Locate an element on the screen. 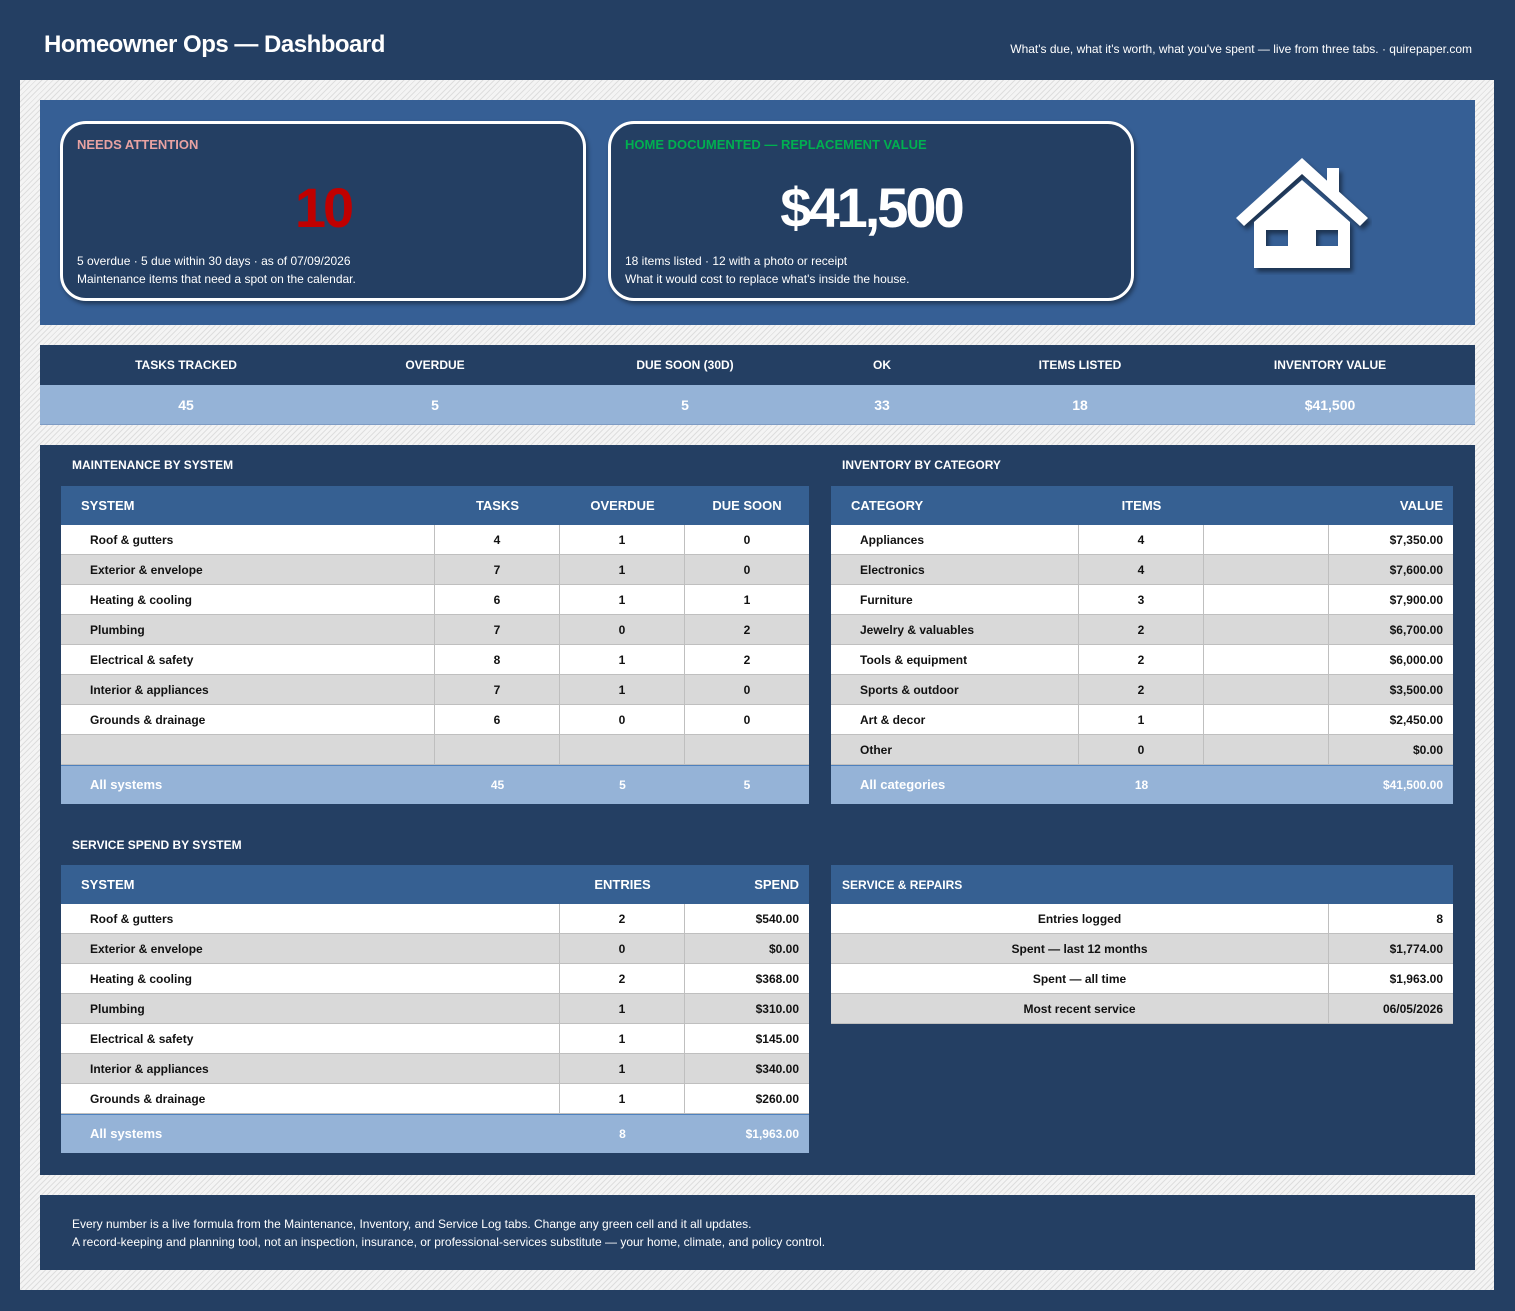 This screenshot has width=1515, height=1311. column-header: ENTRIES is located at coordinates (622, 884).